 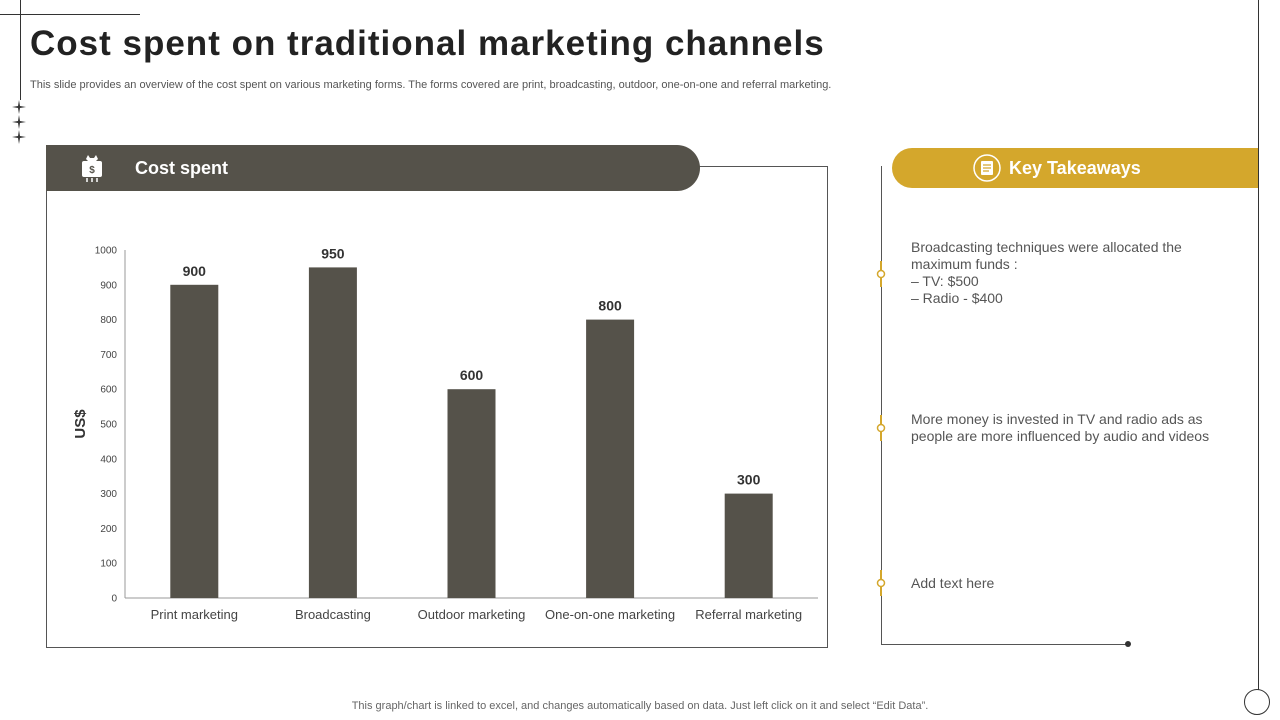 I want to click on y-tick-label: 100, so click(x=108, y=564).